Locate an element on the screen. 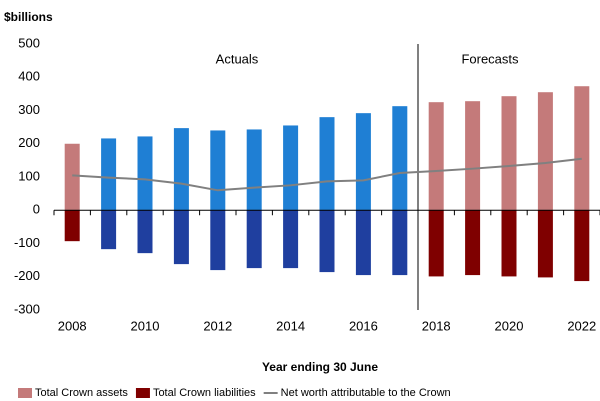 This screenshot has height=401, width=600. y-tick-label: -200 is located at coordinates (27, 275).